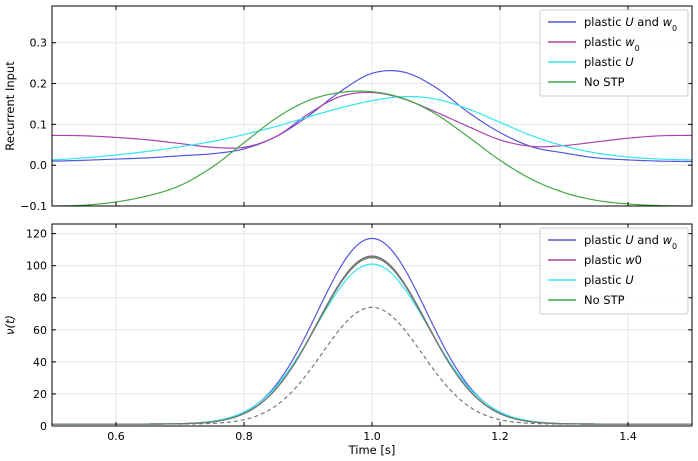  What do you see at coordinates (36, 234) in the screenshot?
I see `y-tick-label: 120` at bounding box center [36, 234].